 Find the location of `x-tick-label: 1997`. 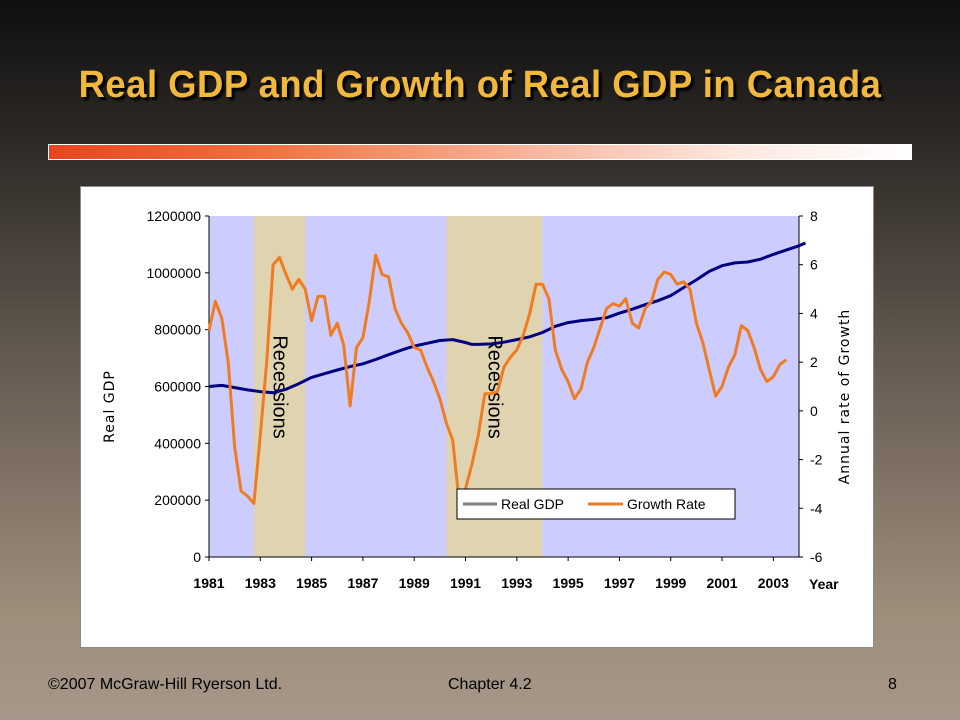

x-tick-label: 1997 is located at coordinates (619, 583).